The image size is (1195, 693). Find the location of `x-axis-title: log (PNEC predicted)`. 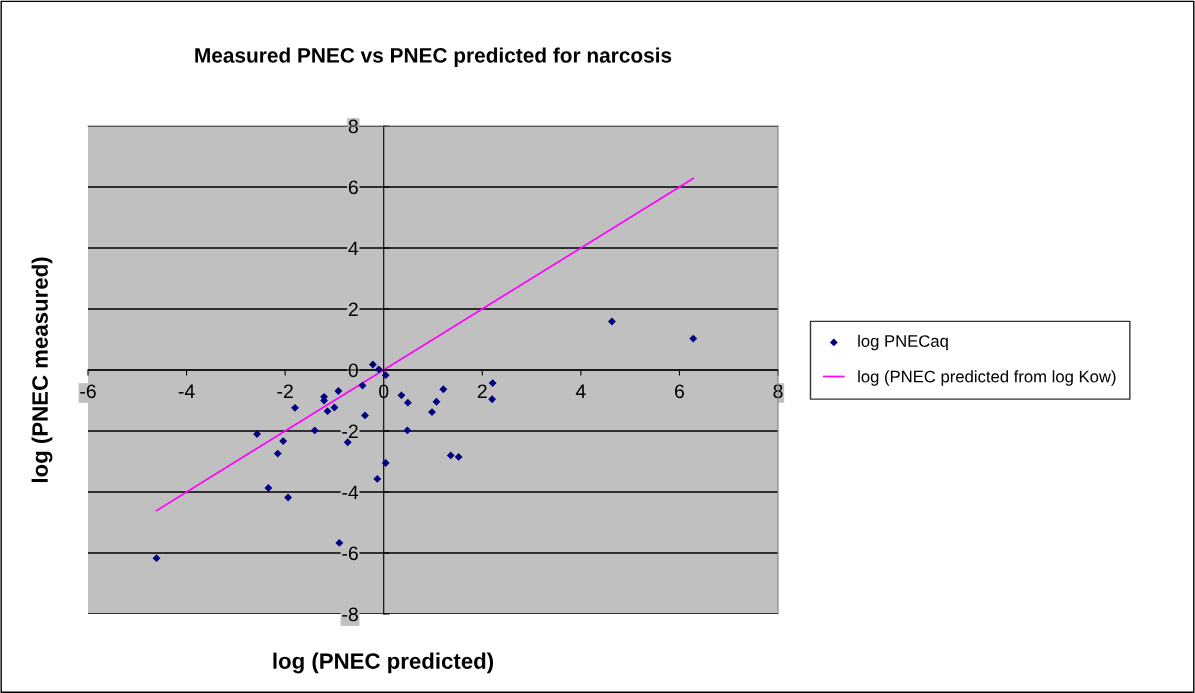

x-axis-title: log (PNEC predicted) is located at coordinates (383, 663).